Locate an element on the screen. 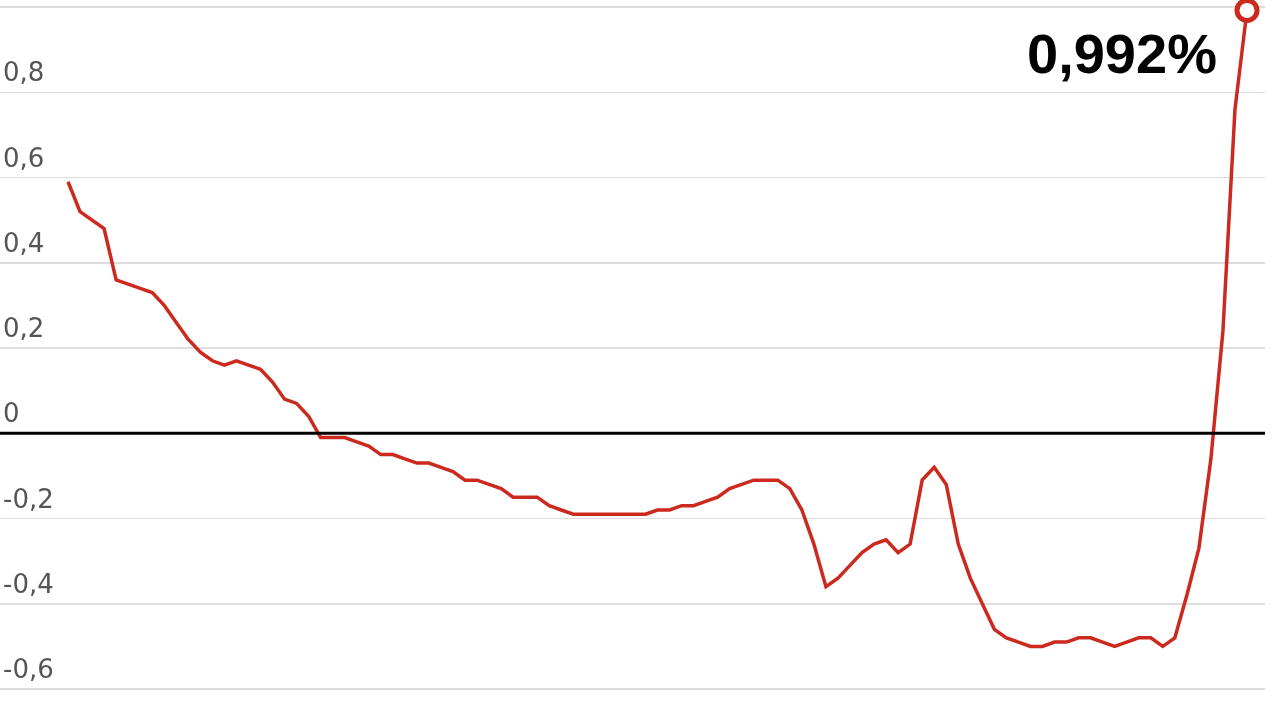  data-label: 0,992% is located at coordinates (1122, 53).